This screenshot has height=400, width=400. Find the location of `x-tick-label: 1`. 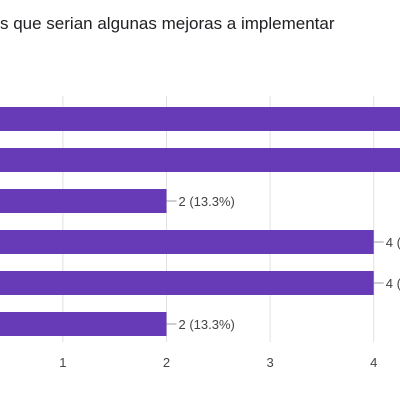

x-tick-label: 1 is located at coordinates (62, 362).